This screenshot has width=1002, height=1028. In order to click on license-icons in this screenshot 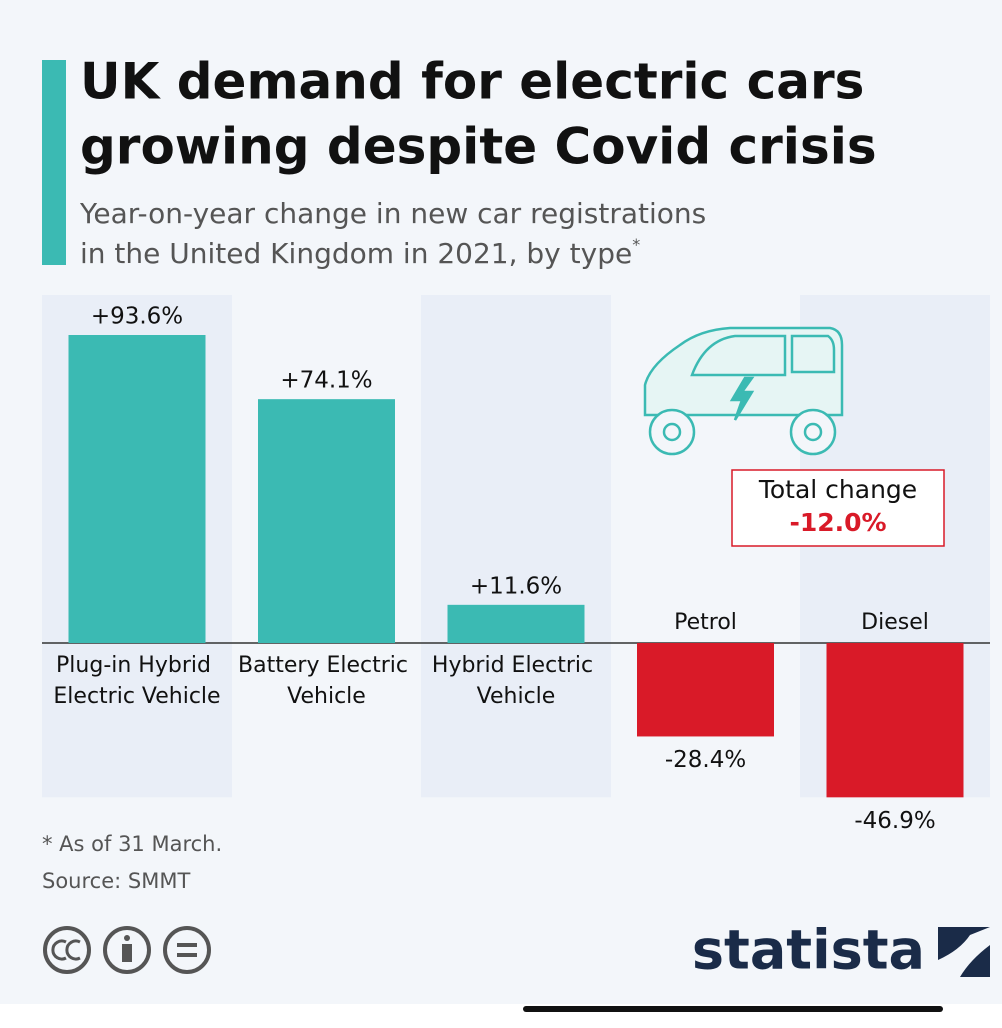, I will do `click(127, 950)`.